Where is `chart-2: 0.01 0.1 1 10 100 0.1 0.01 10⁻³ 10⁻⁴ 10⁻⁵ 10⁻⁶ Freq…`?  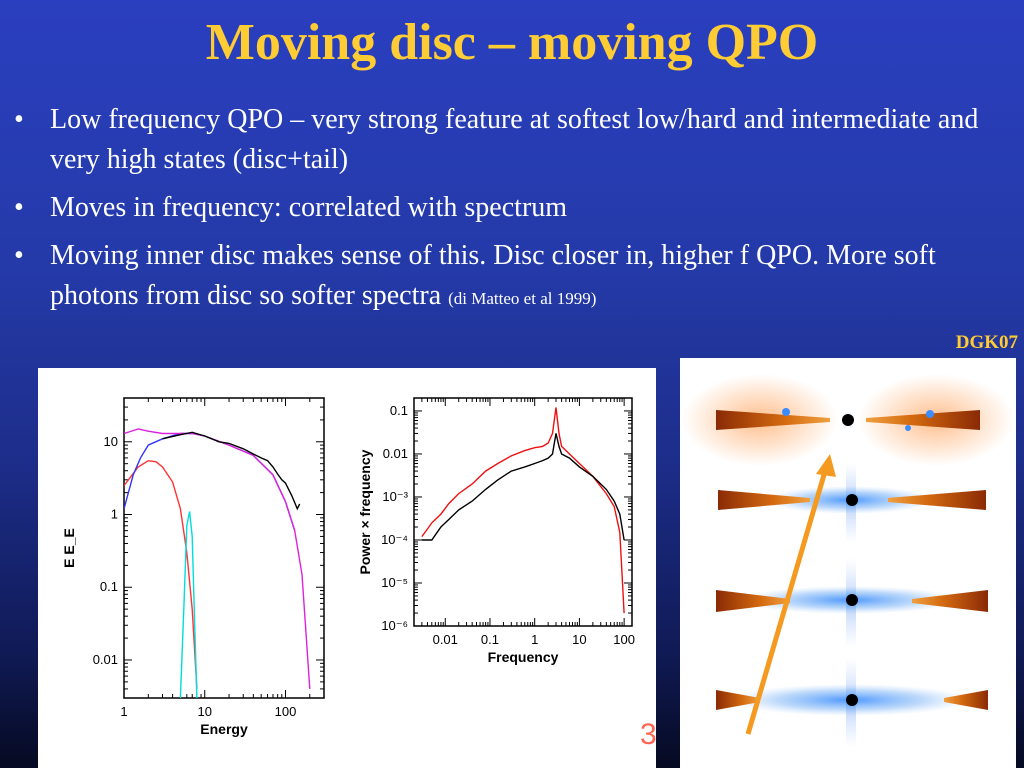
chart-2: 0.01 0.1 1 10 100 0.1 0.01 10⁻³ 10⁻⁴ 10⁻⁵ 10⁻⁶ Freq… is located at coordinates (496, 531).